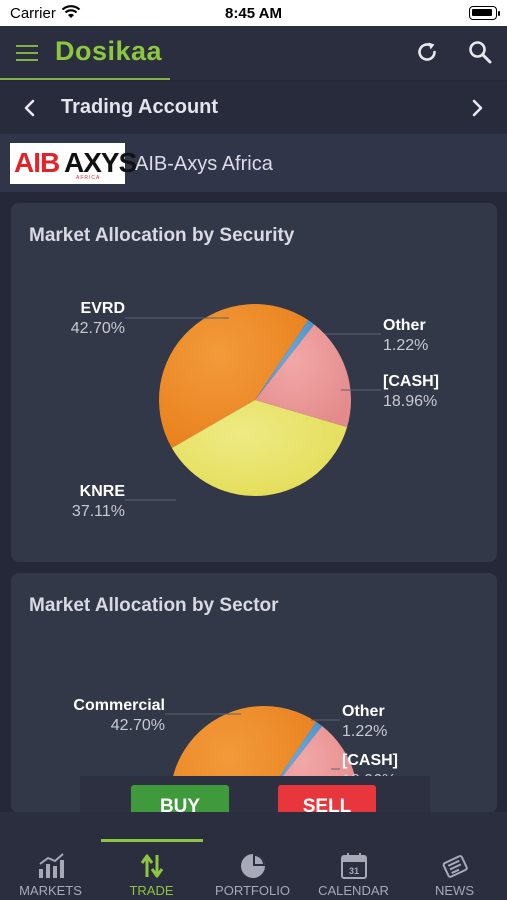  I want to click on header-underline, so click(85, 79).